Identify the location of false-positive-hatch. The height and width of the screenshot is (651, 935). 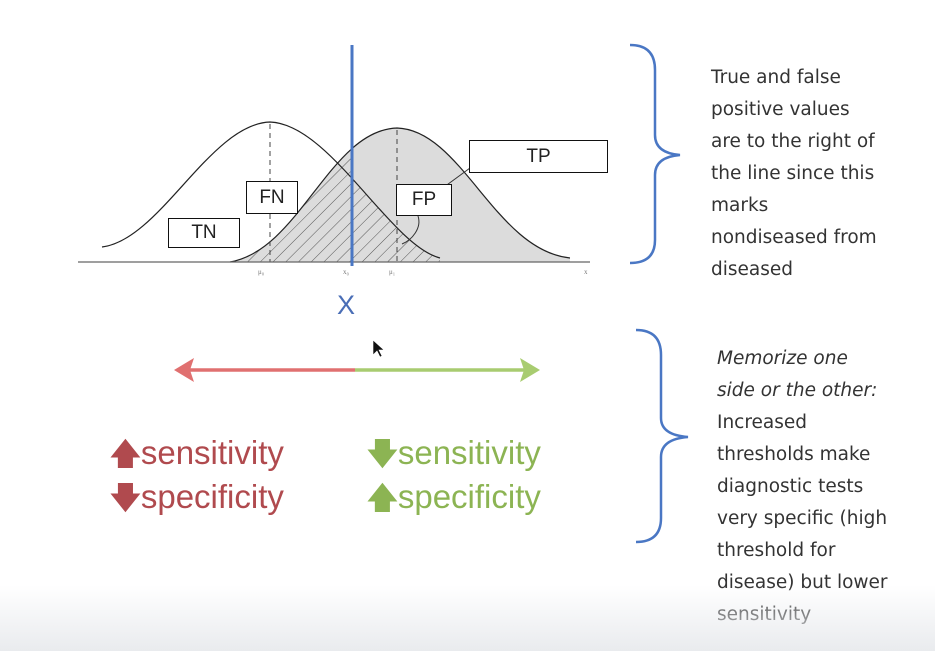
(396, 220).